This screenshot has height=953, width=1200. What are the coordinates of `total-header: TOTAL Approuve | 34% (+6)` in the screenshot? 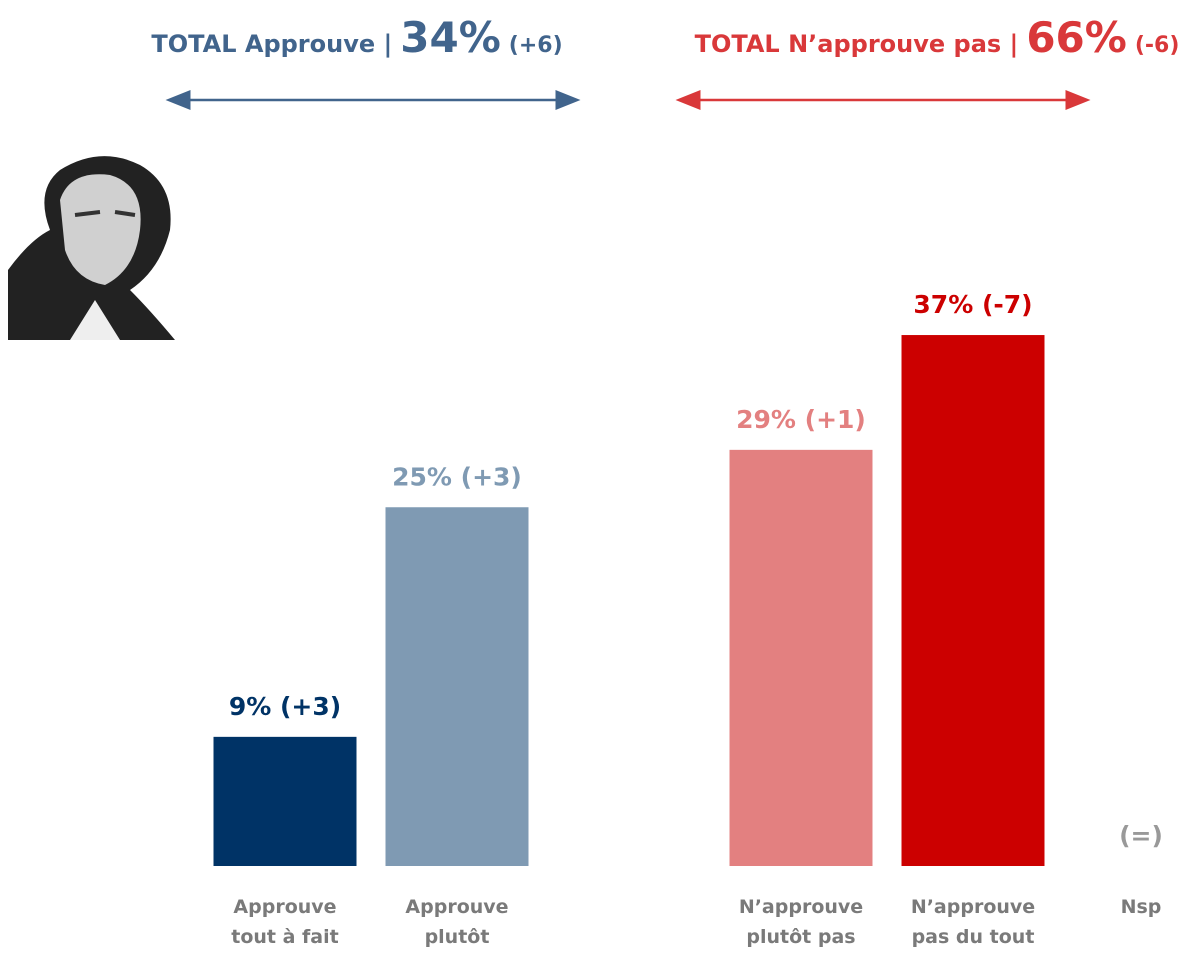 It's located at (356, 37).